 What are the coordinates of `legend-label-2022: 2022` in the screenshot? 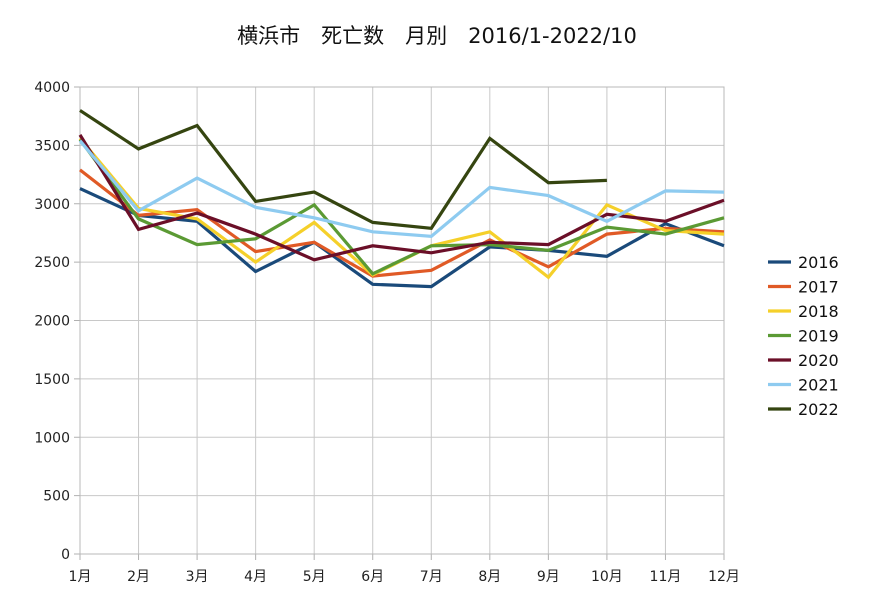 It's located at (818, 409).